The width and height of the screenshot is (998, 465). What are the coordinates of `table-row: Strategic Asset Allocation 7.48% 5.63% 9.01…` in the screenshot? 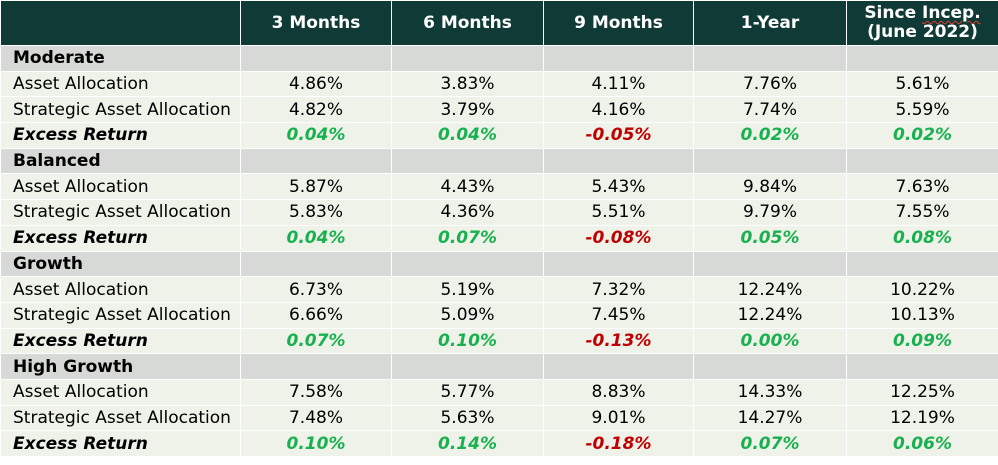 It's located at (499, 418).